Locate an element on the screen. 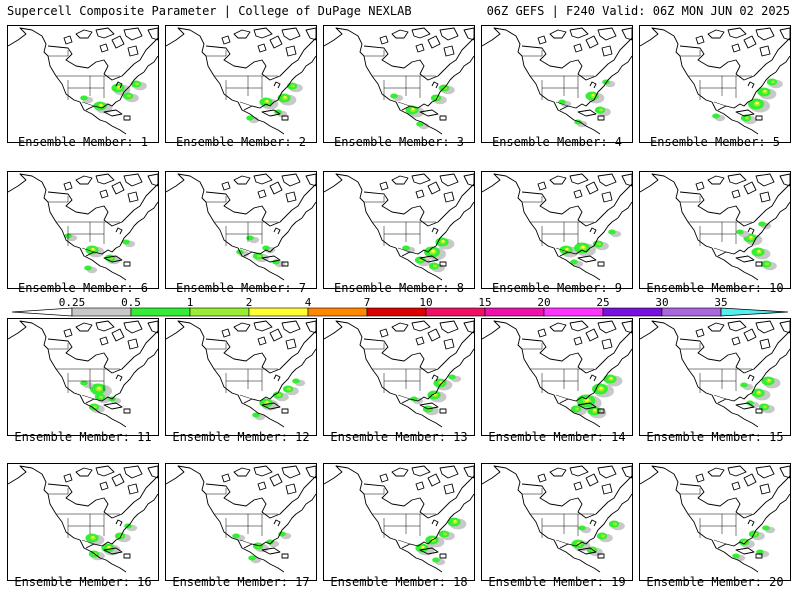 This screenshot has height=600, width=800. ensemble-member-label: Ensemble Member: 15 is located at coordinates (715, 437).